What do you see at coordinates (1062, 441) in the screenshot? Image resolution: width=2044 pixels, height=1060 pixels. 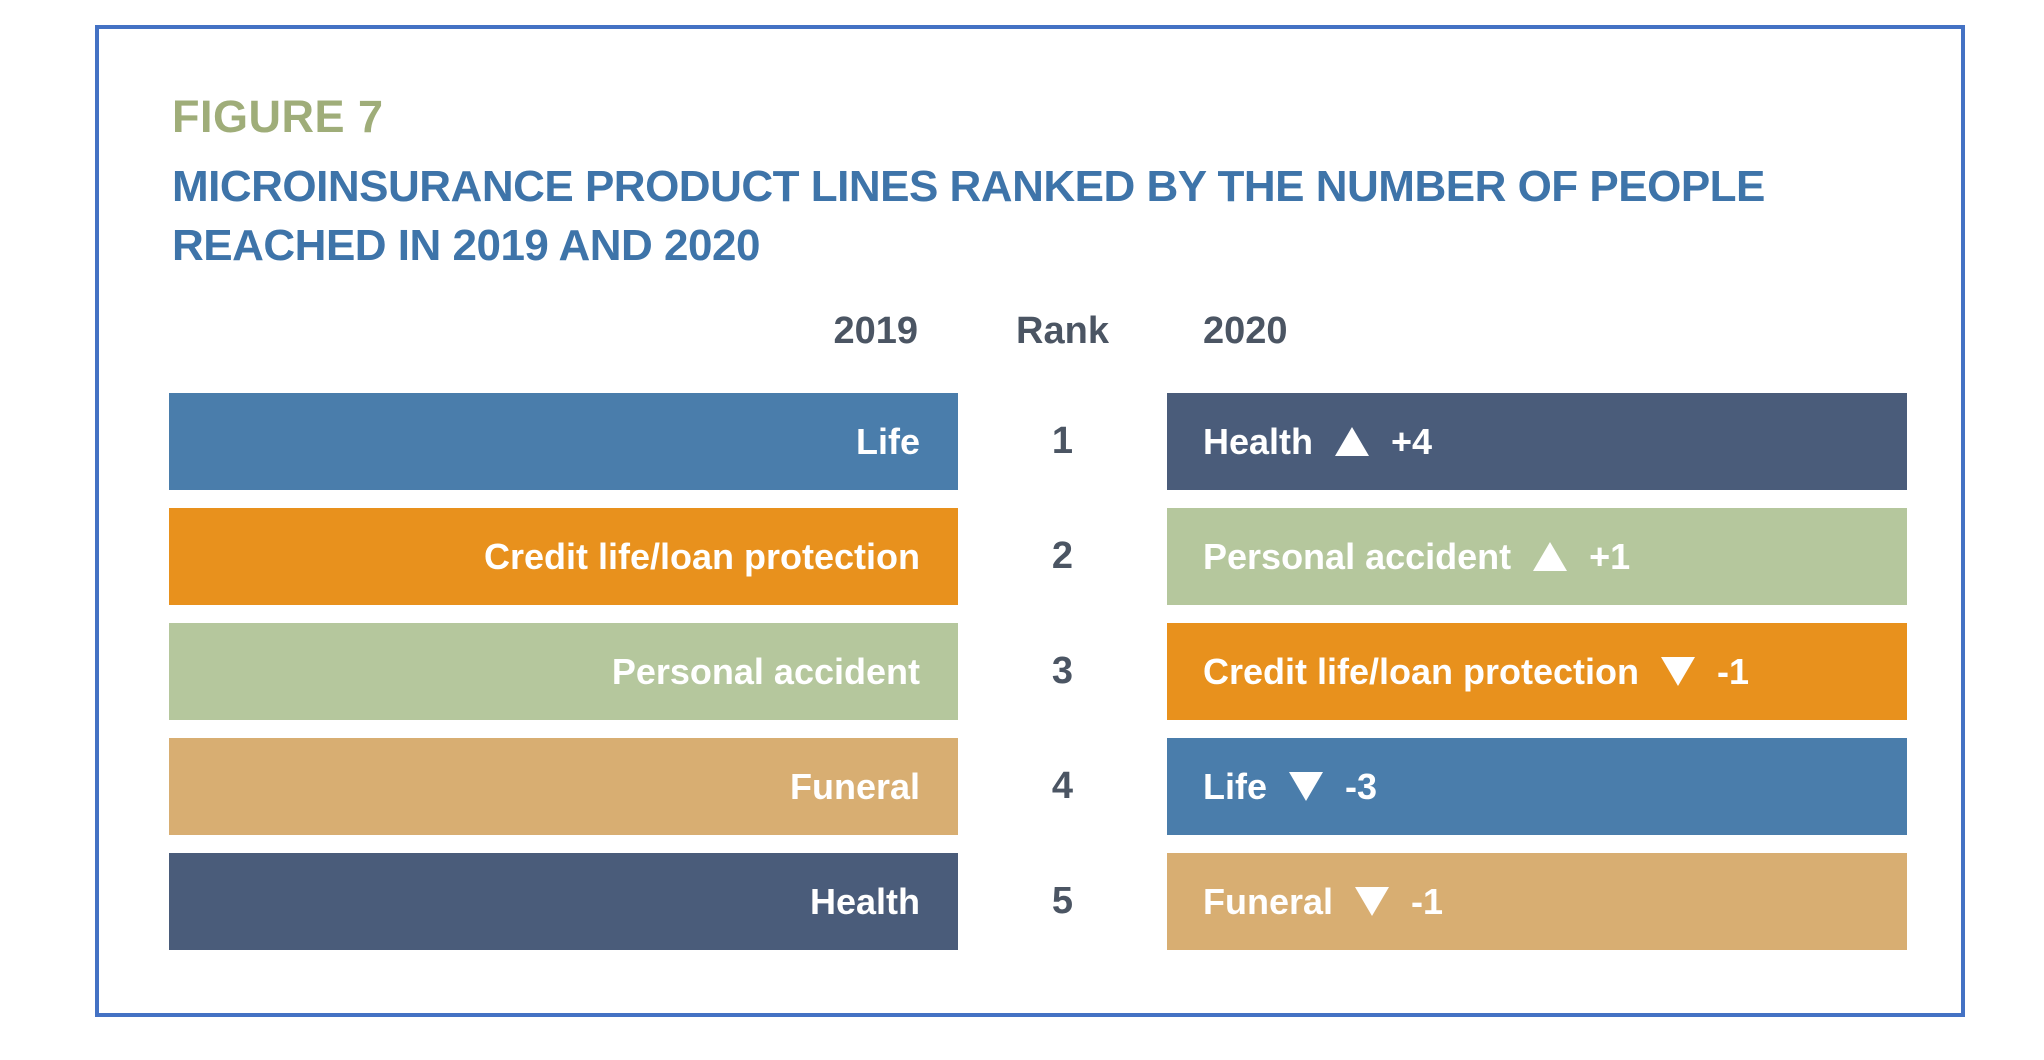 I see `rank-number-1: 1` at bounding box center [1062, 441].